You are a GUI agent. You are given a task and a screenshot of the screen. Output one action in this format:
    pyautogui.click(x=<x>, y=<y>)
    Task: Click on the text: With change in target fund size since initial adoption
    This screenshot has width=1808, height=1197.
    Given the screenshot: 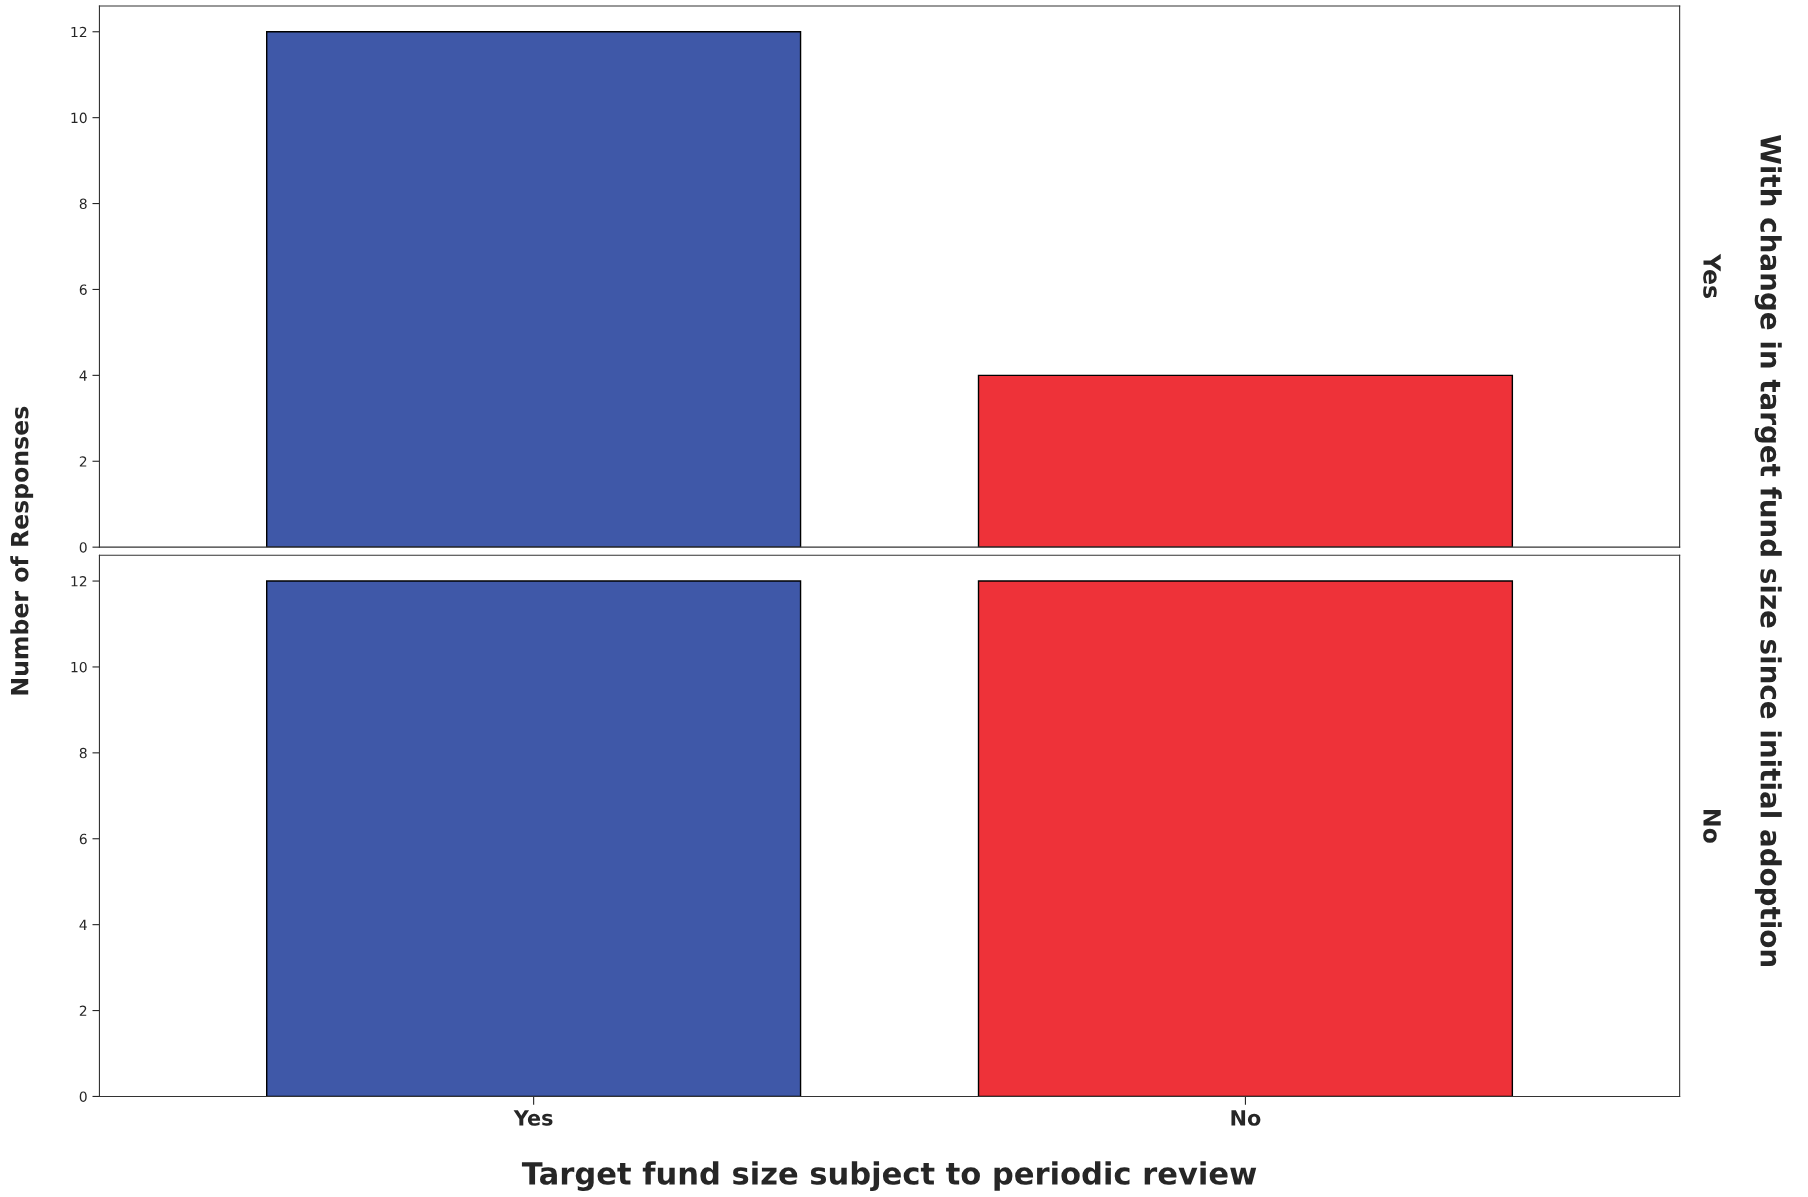 What is the action you would take?
    pyautogui.click(x=1768, y=551)
    